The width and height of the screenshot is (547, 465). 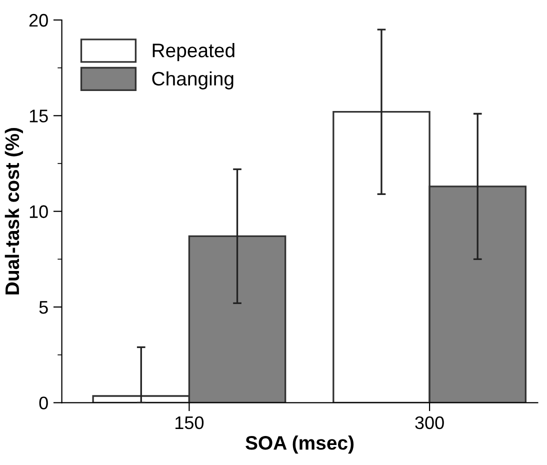 What do you see at coordinates (190, 423) in the screenshot?
I see `x-tick-label: 150` at bounding box center [190, 423].